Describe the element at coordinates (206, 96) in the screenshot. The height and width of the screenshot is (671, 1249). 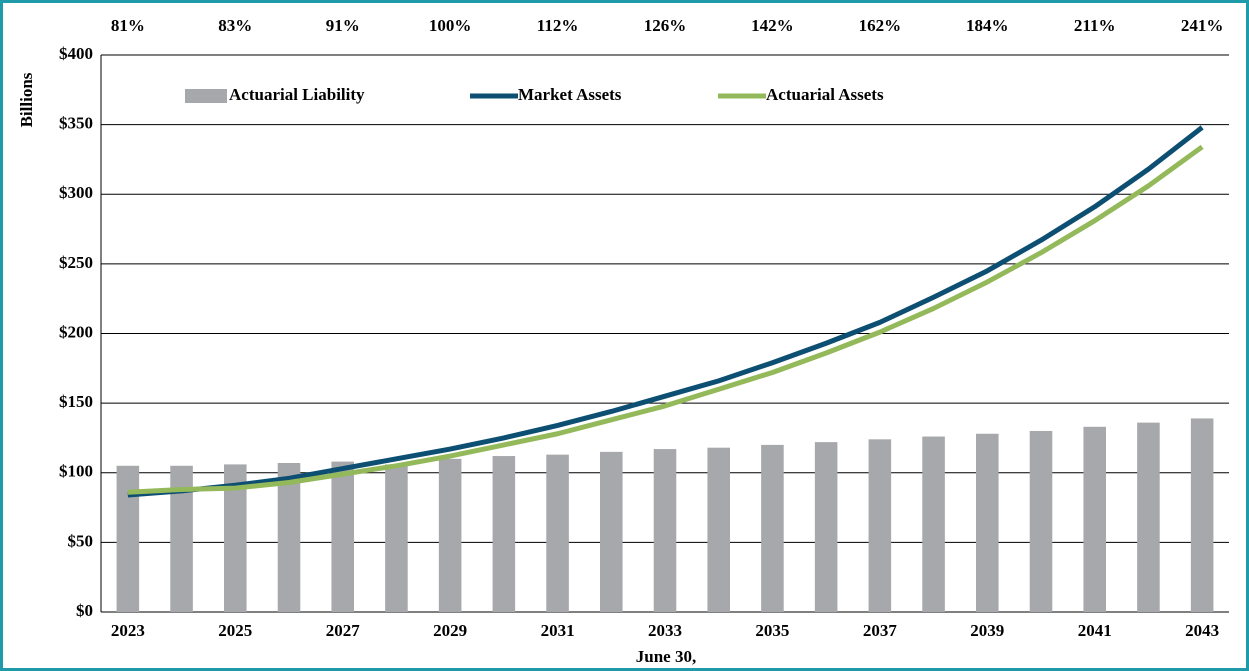
I see `legend-swatch` at that location.